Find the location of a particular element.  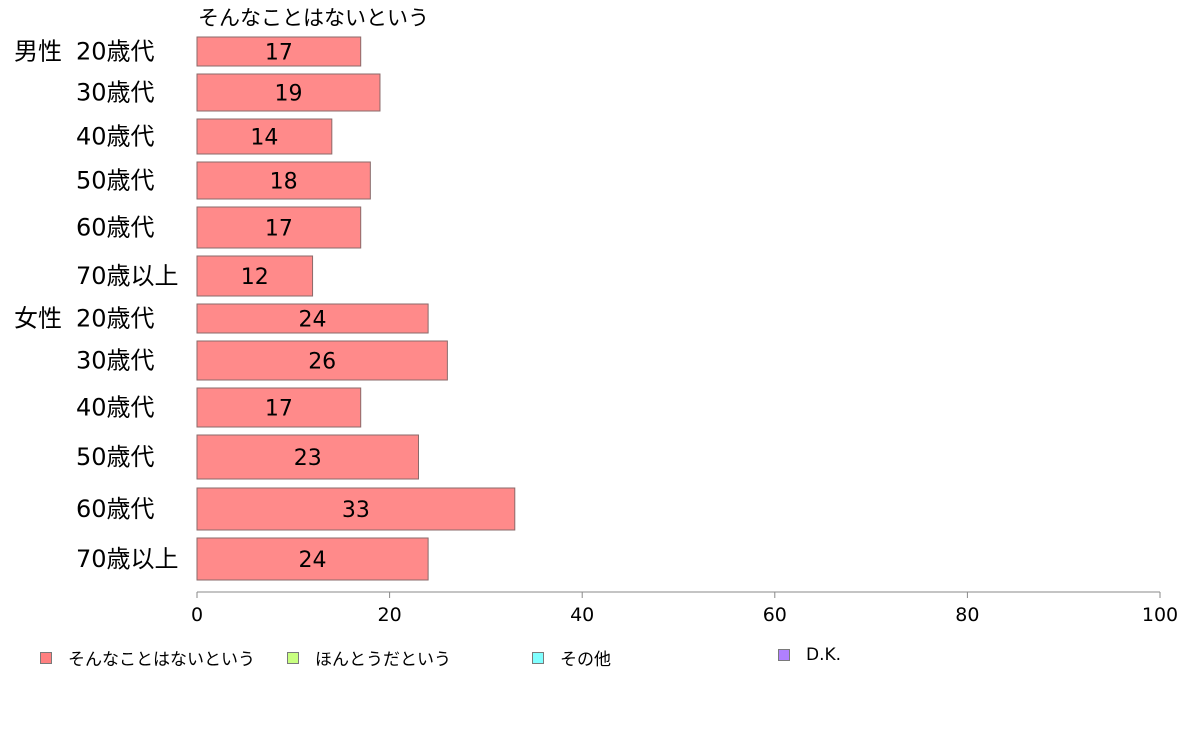

legend: そんなことはないという ほんとうだという その他 D.K. is located at coordinates (590, 657).